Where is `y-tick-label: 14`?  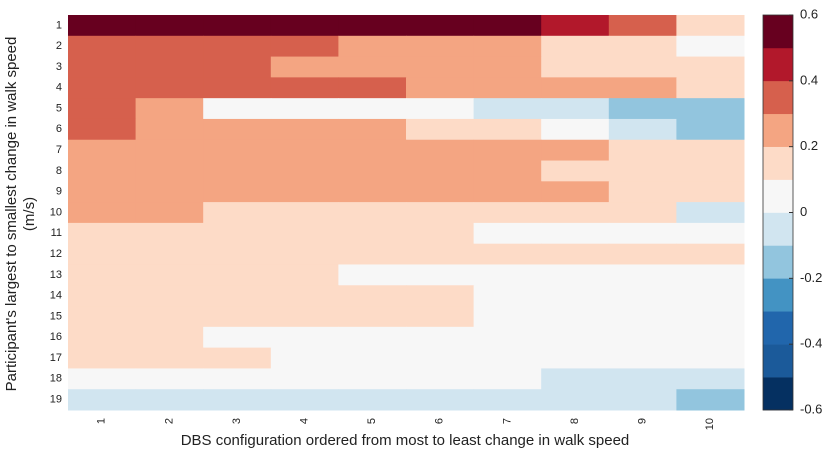 y-tick-label: 14 is located at coordinates (56, 296).